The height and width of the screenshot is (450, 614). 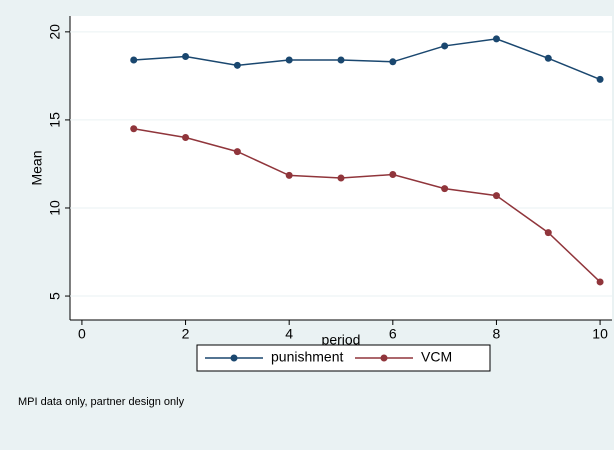 I want to click on x-tick-label: 4, so click(x=289, y=334).